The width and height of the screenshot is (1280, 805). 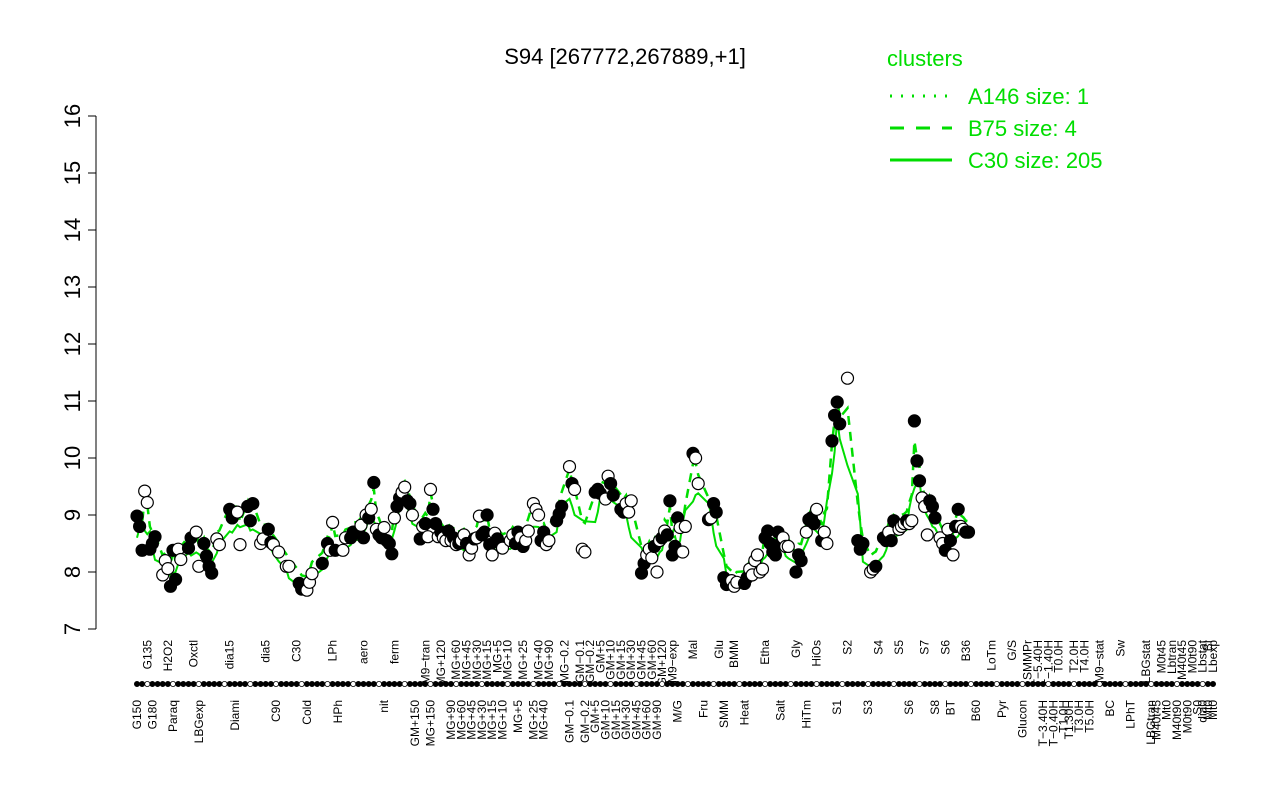 What do you see at coordinates (1213, 710) in the screenshot?
I see `x-tick-label: Mt0` at bounding box center [1213, 710].